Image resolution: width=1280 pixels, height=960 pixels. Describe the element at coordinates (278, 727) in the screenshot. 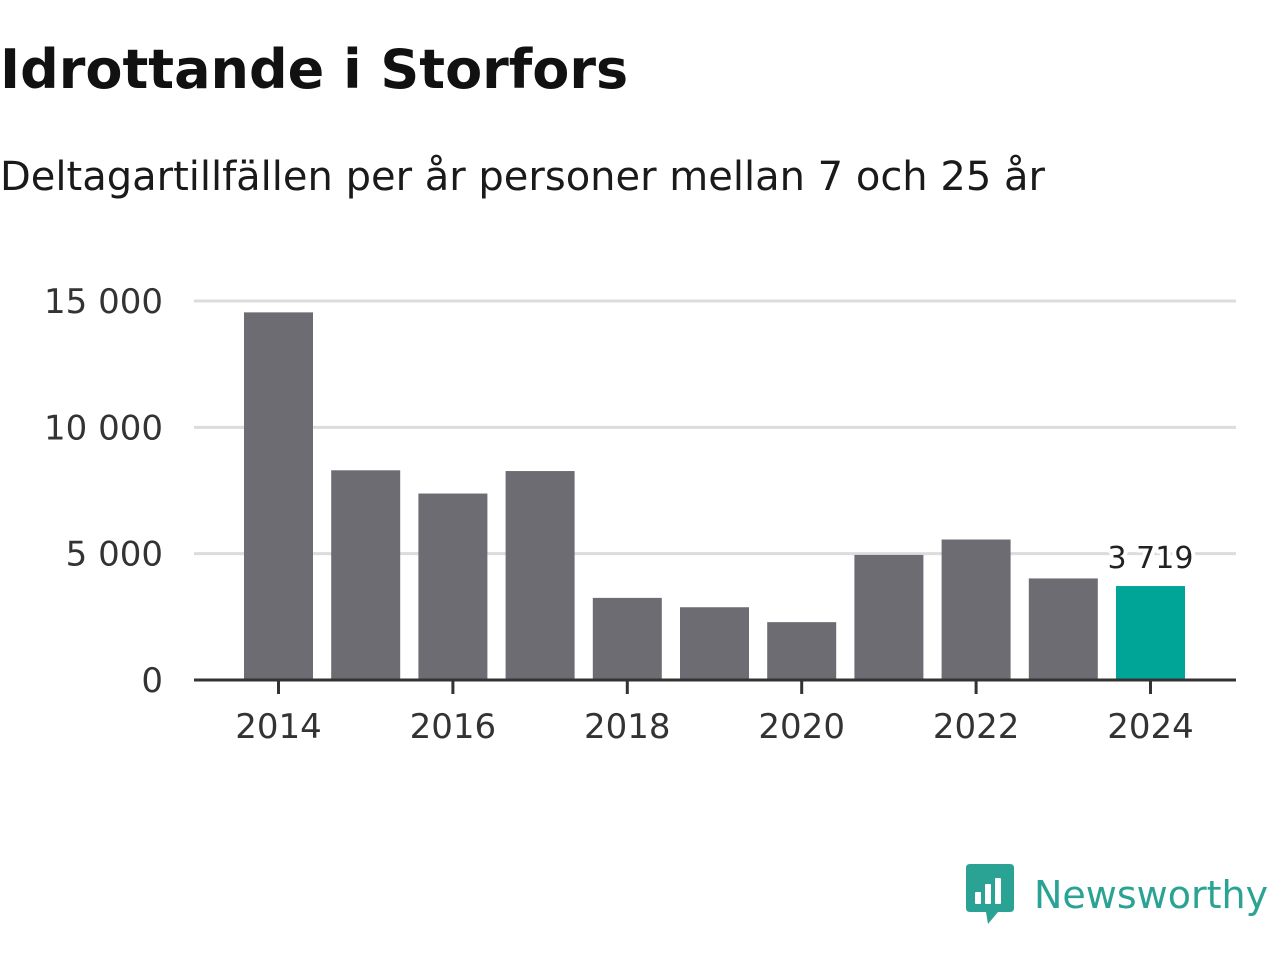

I see `x-tick-label: 2014` at that location.